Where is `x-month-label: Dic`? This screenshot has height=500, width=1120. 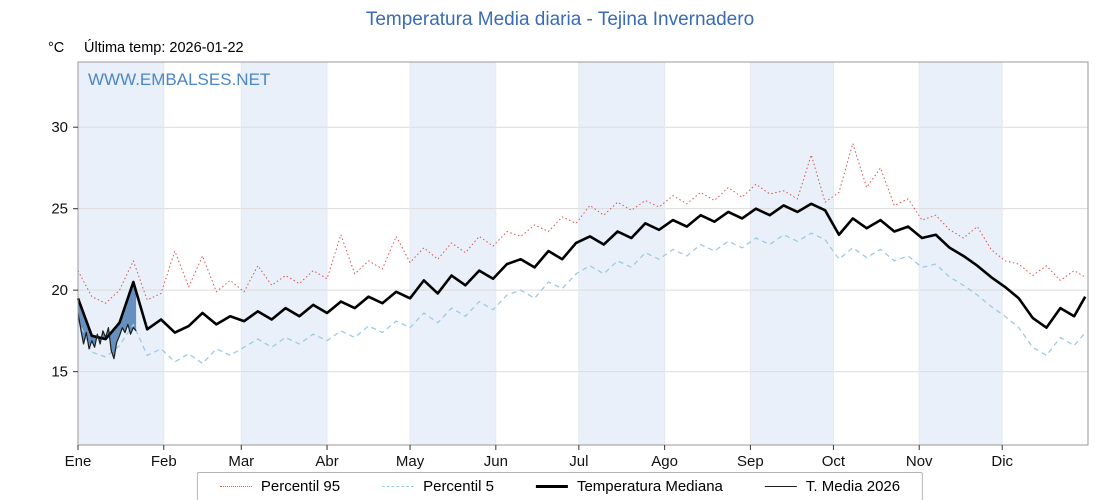
x-month-label: Dic is located at coordinates (1002, 461).